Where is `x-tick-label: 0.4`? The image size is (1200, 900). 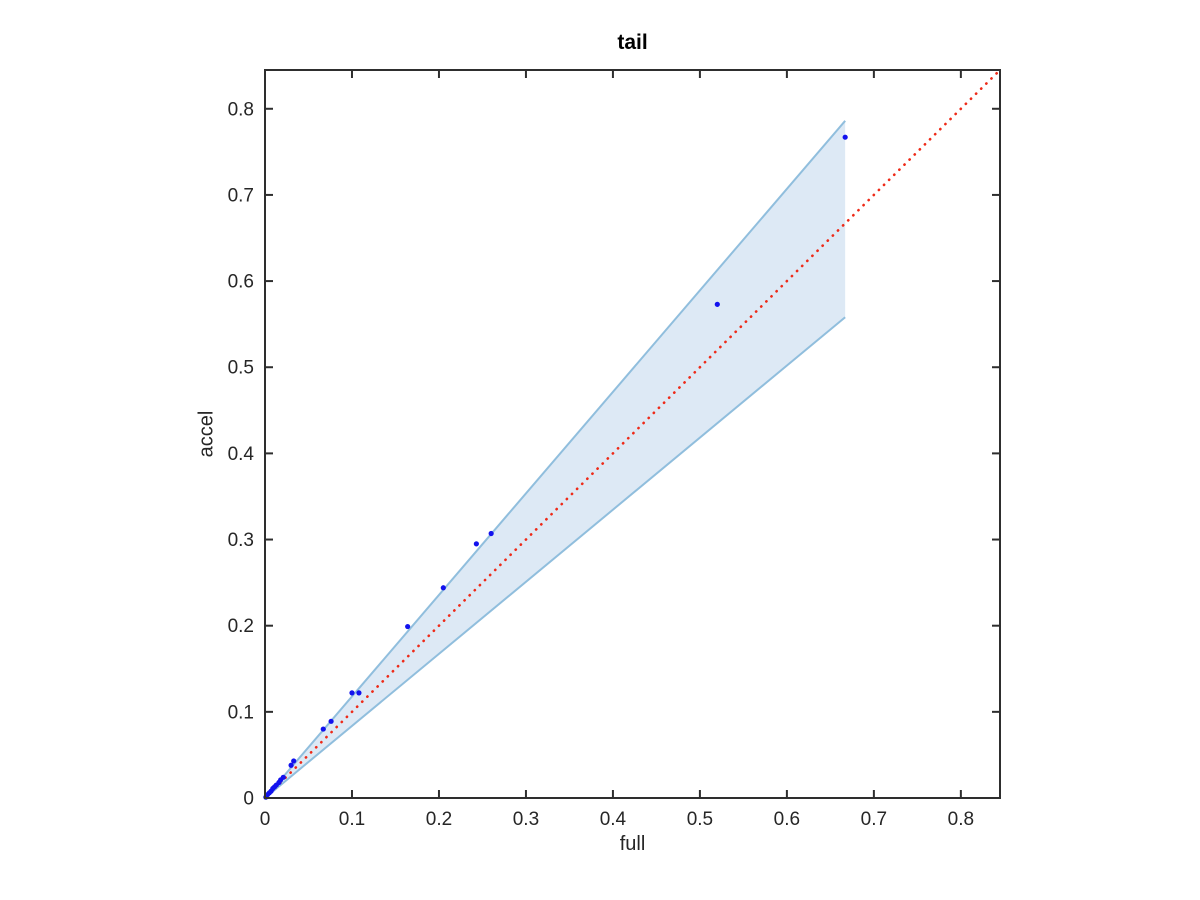 x-tick-label: 0.4 is located at coordinates (613, 819).